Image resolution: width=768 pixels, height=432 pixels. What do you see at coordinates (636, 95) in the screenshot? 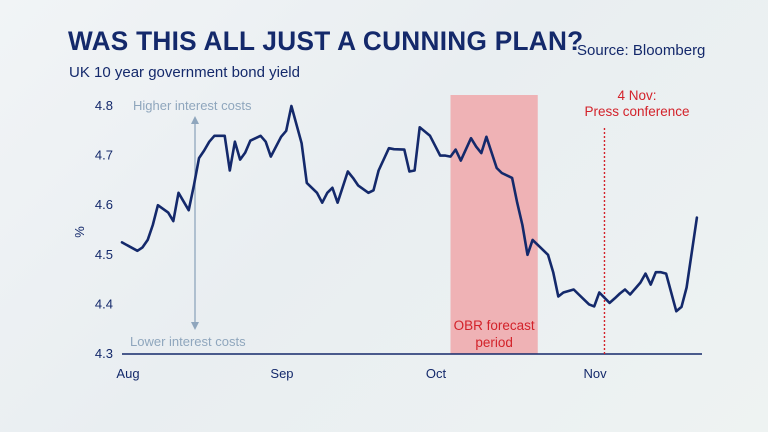
I see `press-conference-label: 4 Nov:` at bounding box center [636, 95].